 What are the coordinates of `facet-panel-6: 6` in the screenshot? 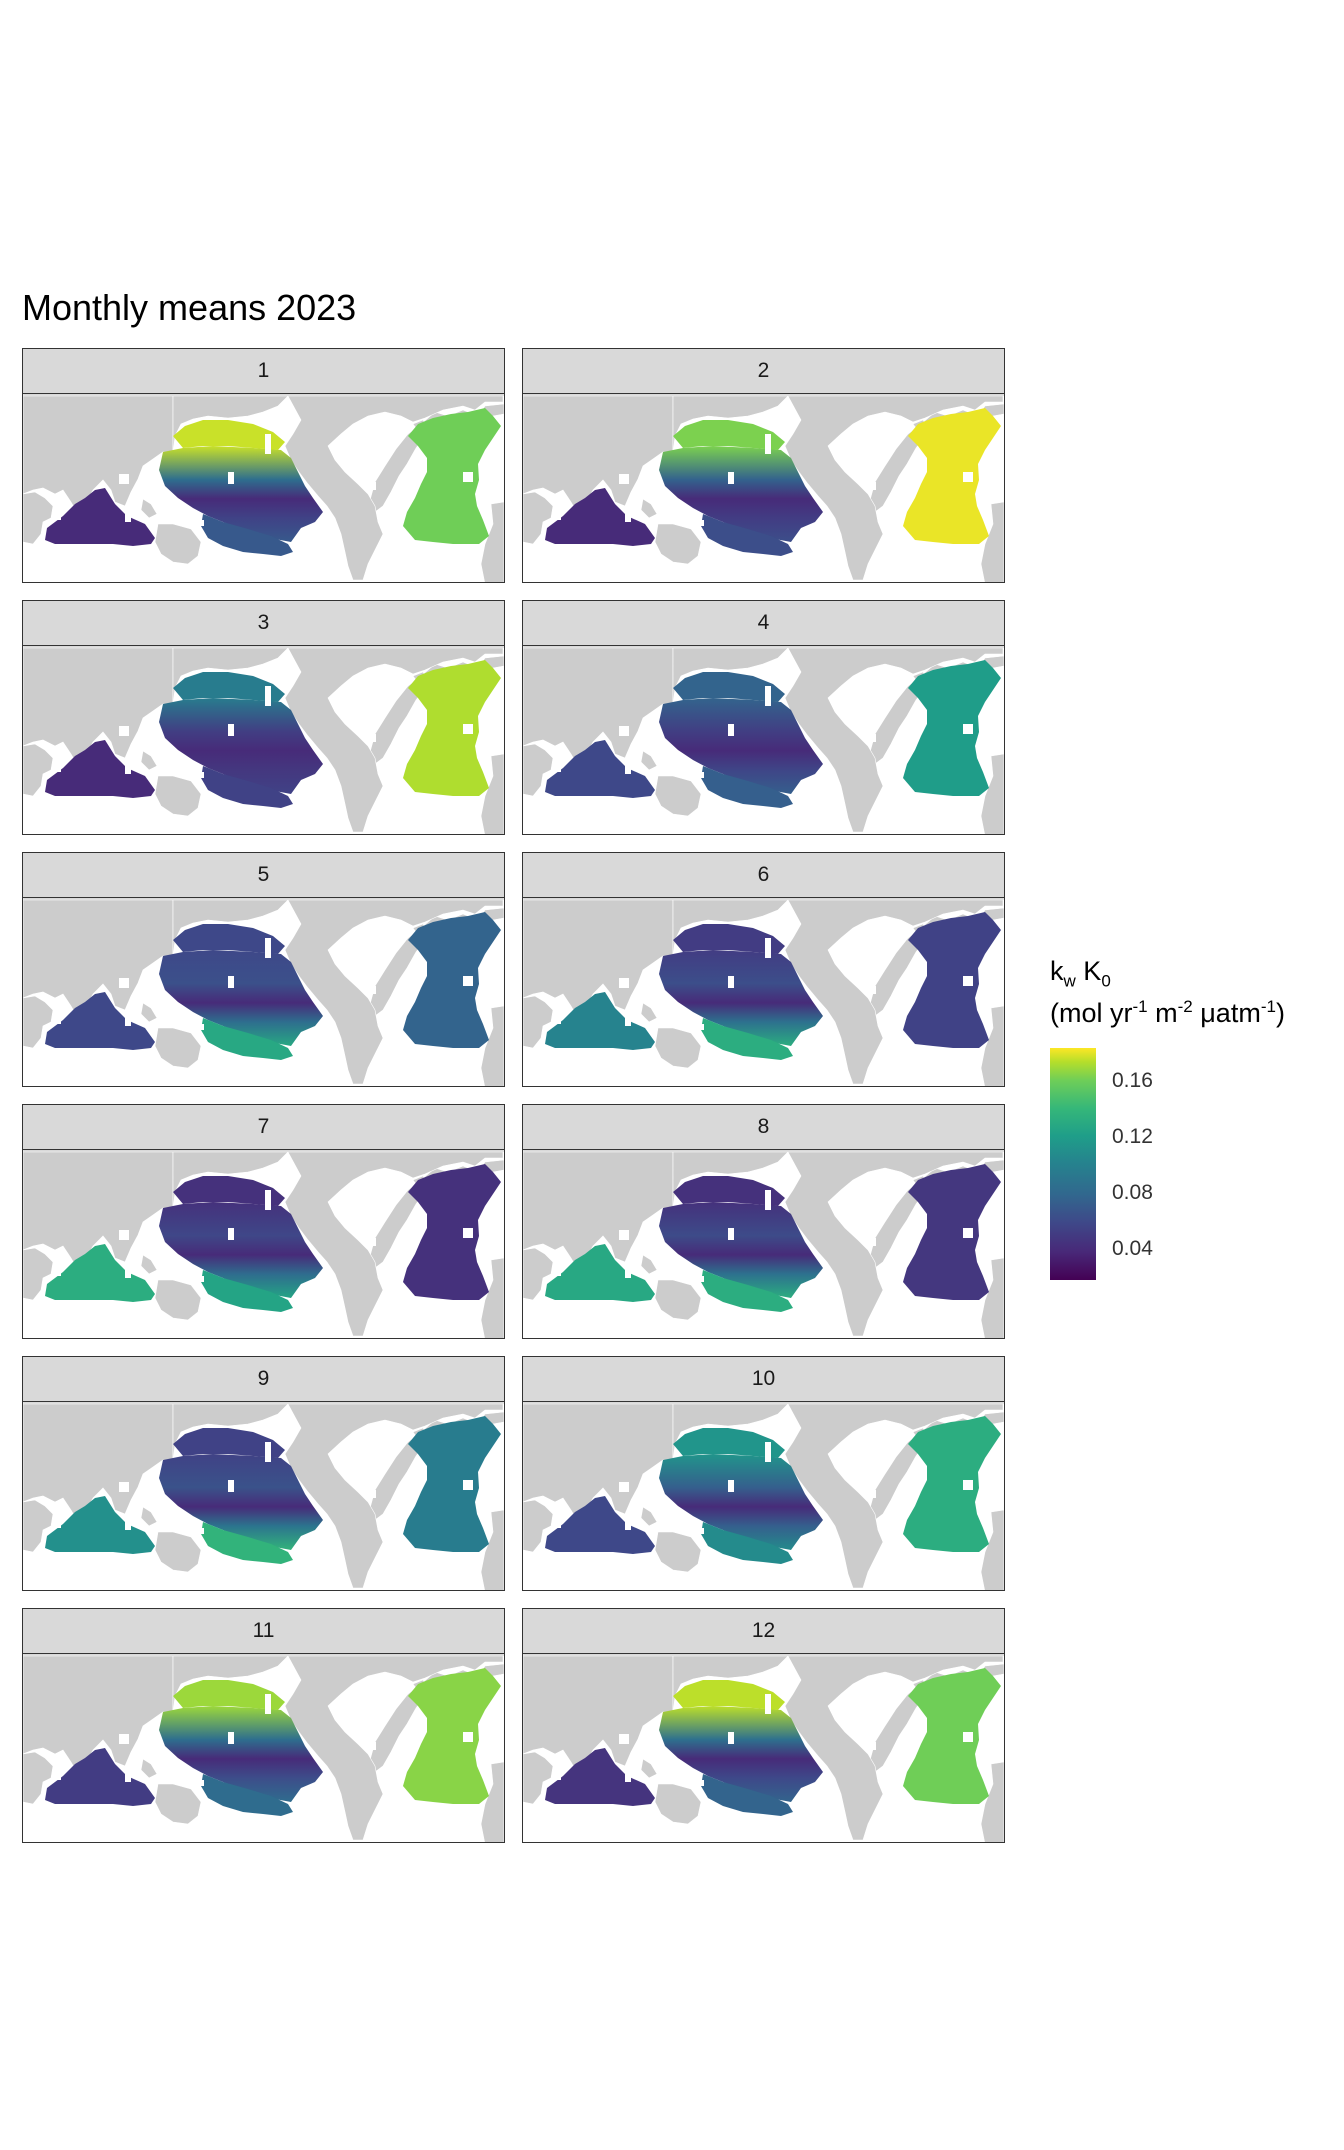 It's located at (763, 969).